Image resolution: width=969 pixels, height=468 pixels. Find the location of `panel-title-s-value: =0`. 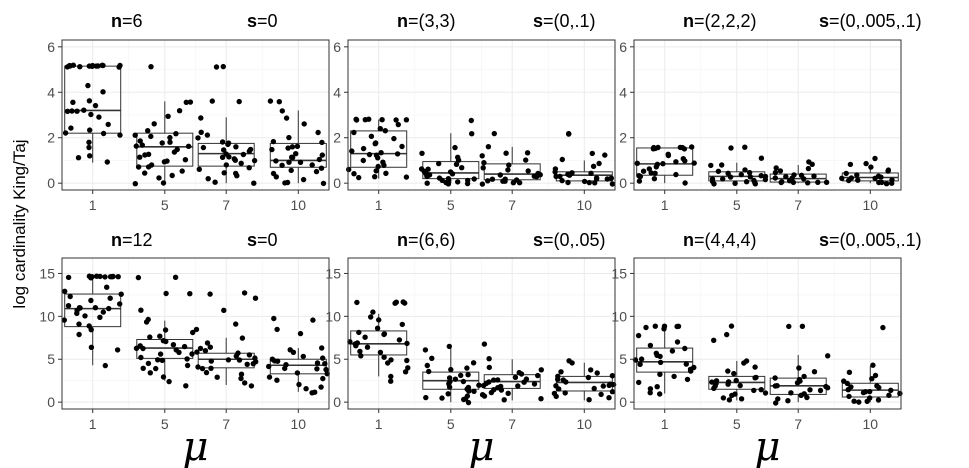

panel-title-s-value: =0 is located at coordinates (267, 21).